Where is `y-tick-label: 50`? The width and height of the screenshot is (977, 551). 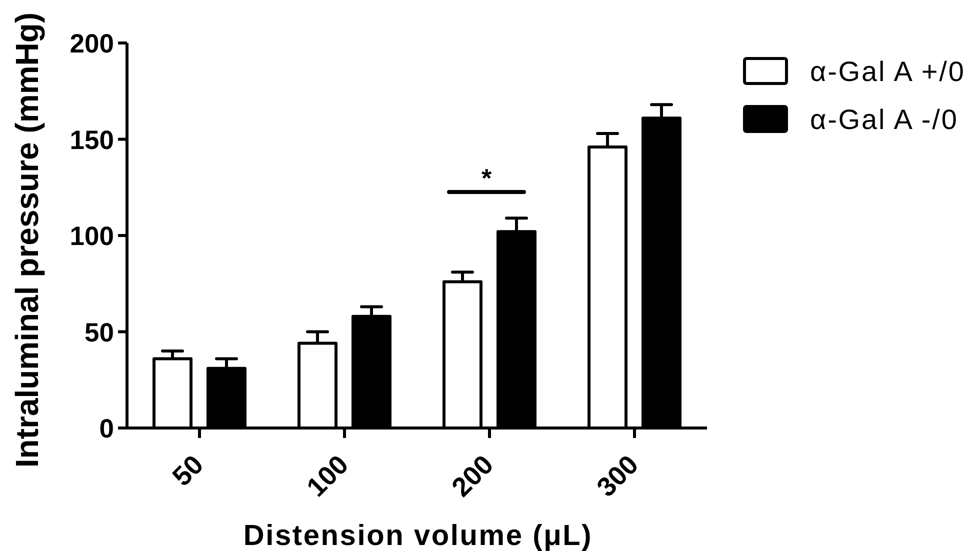
y-tick-label: 50 is located at coordinates (99, 332).